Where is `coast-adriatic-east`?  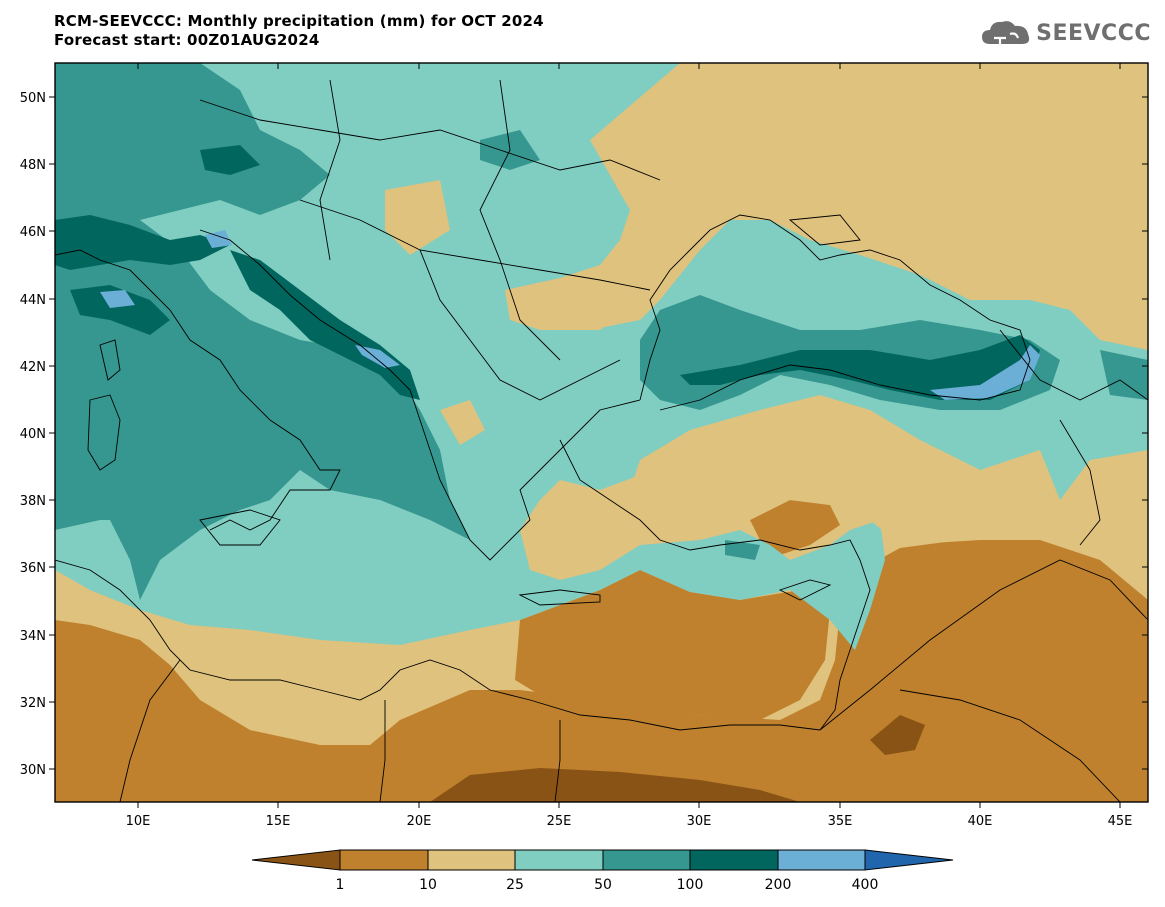 coast-adriatic-east is located at coordinates (420, 395).